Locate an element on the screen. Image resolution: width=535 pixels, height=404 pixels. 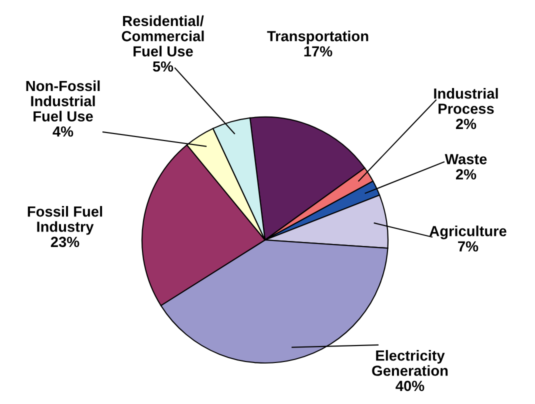
slice-label: Transportation is located at coordinates (317, 37).